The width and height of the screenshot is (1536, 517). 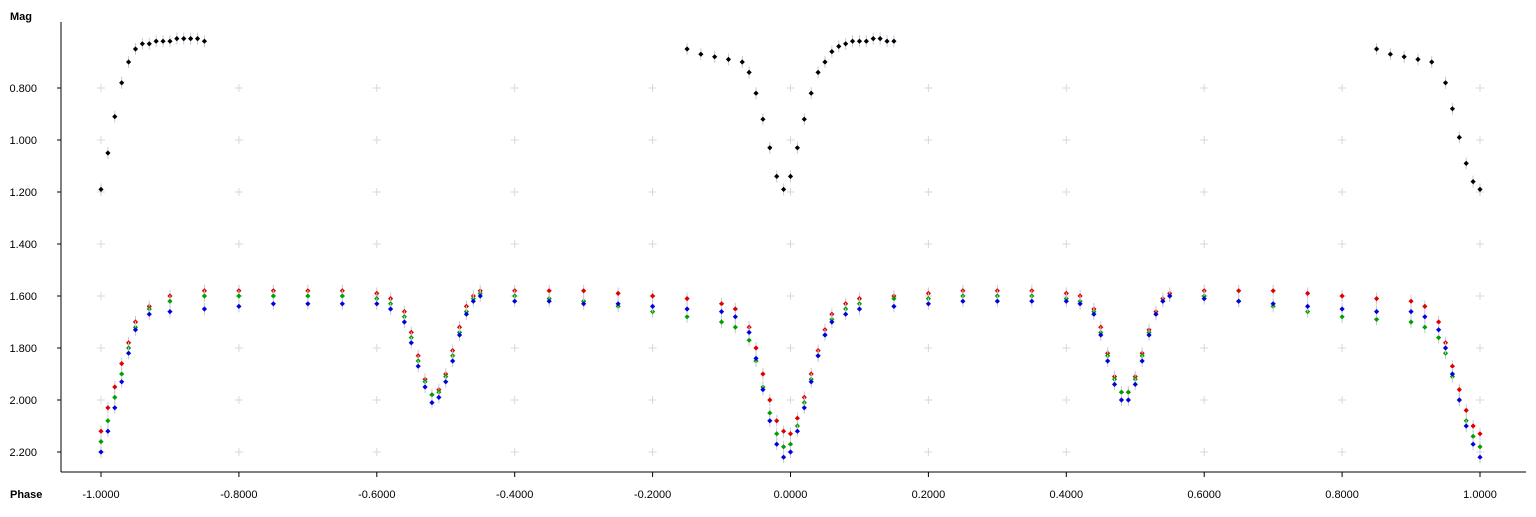 I want to click on y-tick-label: 1.400, so click(x=23, y=245).